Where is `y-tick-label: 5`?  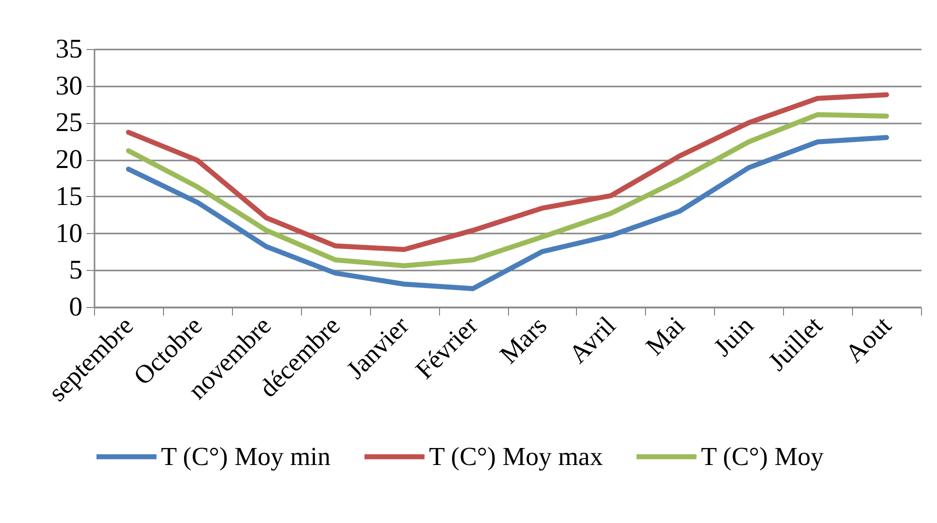
y-tick-label: 5 is located at coordinates (75, 269).